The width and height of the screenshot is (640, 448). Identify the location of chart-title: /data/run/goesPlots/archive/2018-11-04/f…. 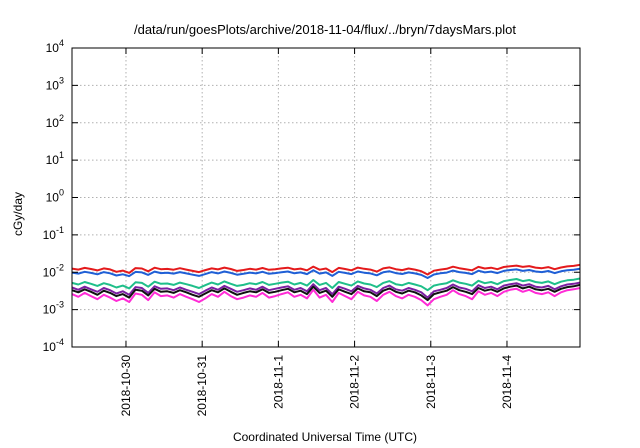
(325, 29).